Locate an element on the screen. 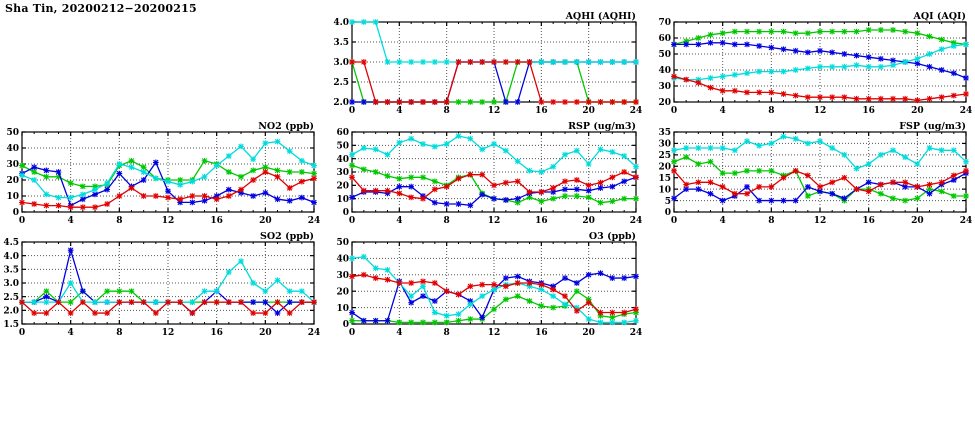 The image size is (975, 447). y-tick-label: 20 is located at coordinates (664, 167).